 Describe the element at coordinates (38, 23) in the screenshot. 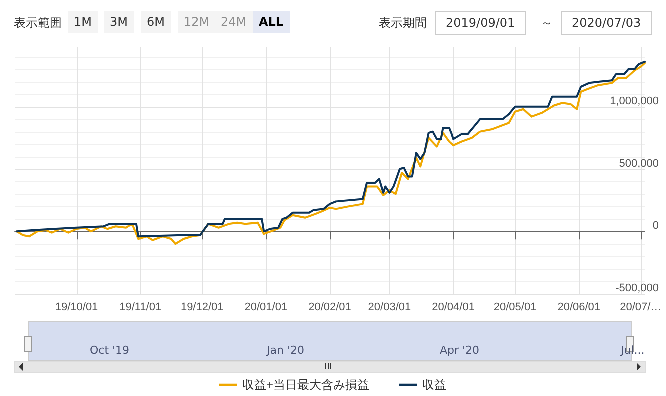

I see `text: 表示範囲` at that location.